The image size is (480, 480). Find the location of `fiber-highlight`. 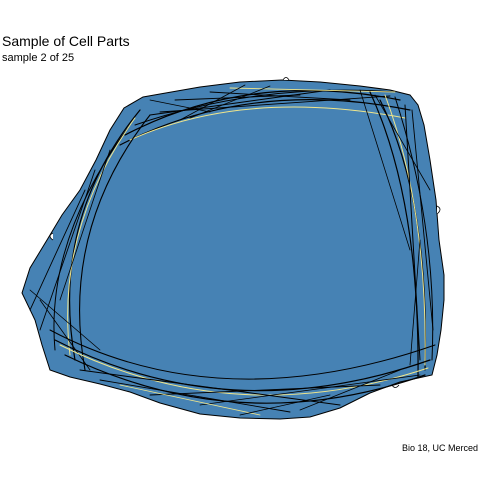

fiber-highlight is located at coordinates (267, 123).